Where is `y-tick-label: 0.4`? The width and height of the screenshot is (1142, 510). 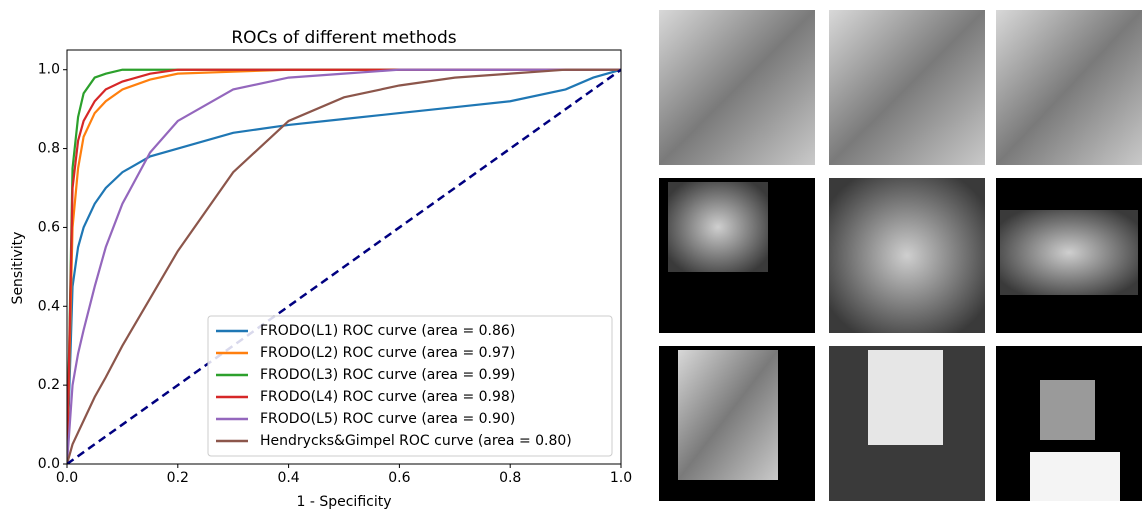
y-tick-label: 0.4 is located at coordinates (49, 306).